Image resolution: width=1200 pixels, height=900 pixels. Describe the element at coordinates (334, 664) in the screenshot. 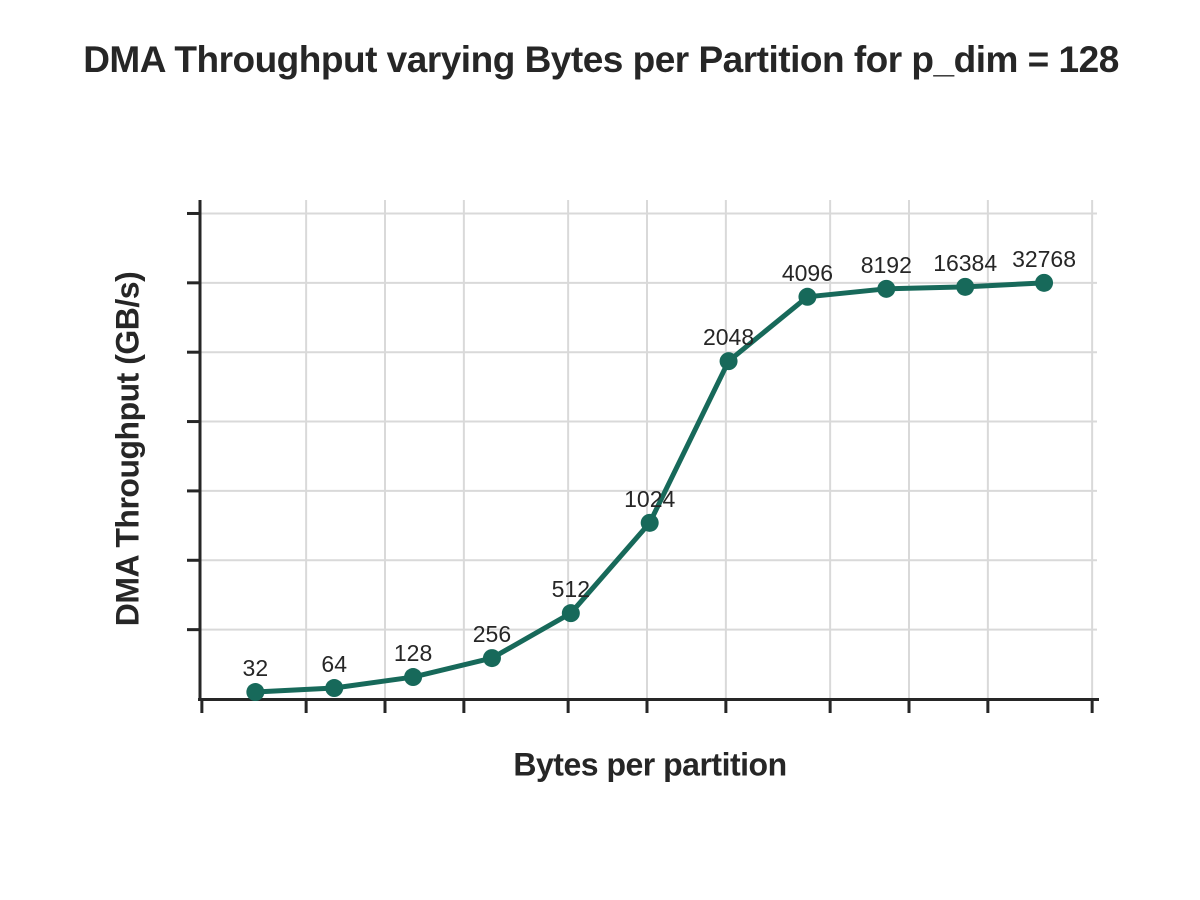

I see `data-point-label: 64` at that location.